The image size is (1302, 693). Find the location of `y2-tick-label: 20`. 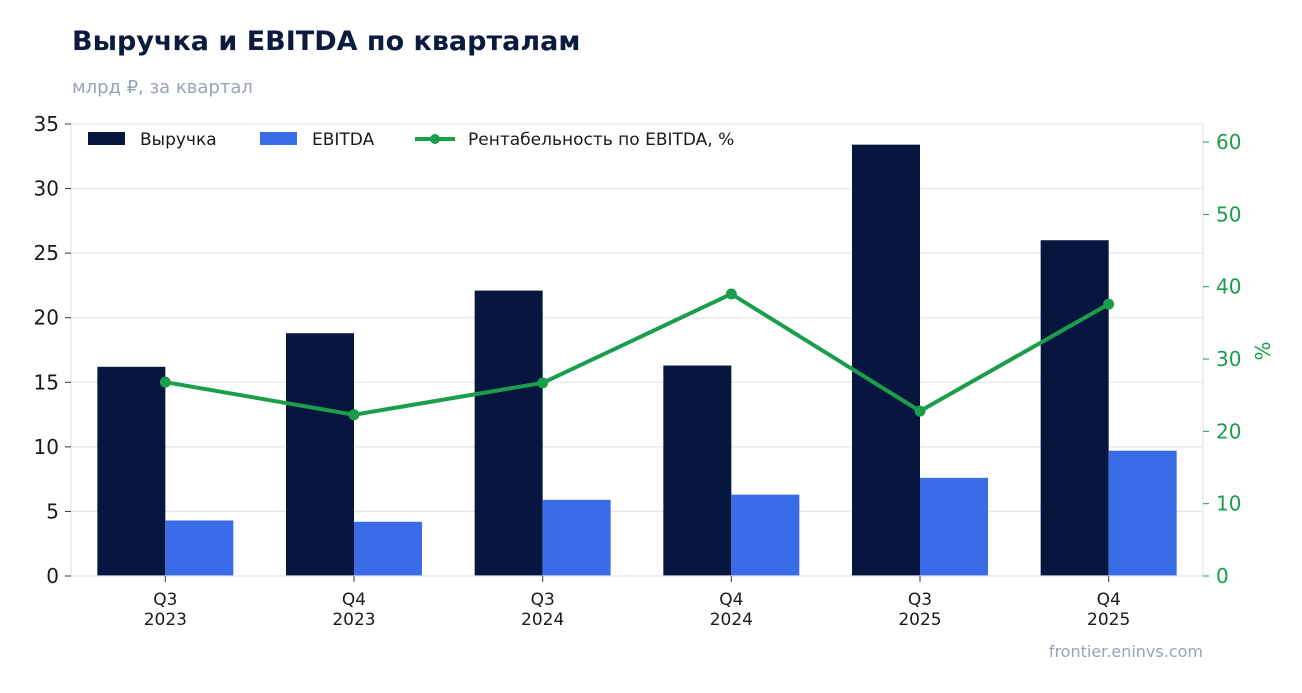

y2-tick-label: 20 is located at coordinates (1228, 431).